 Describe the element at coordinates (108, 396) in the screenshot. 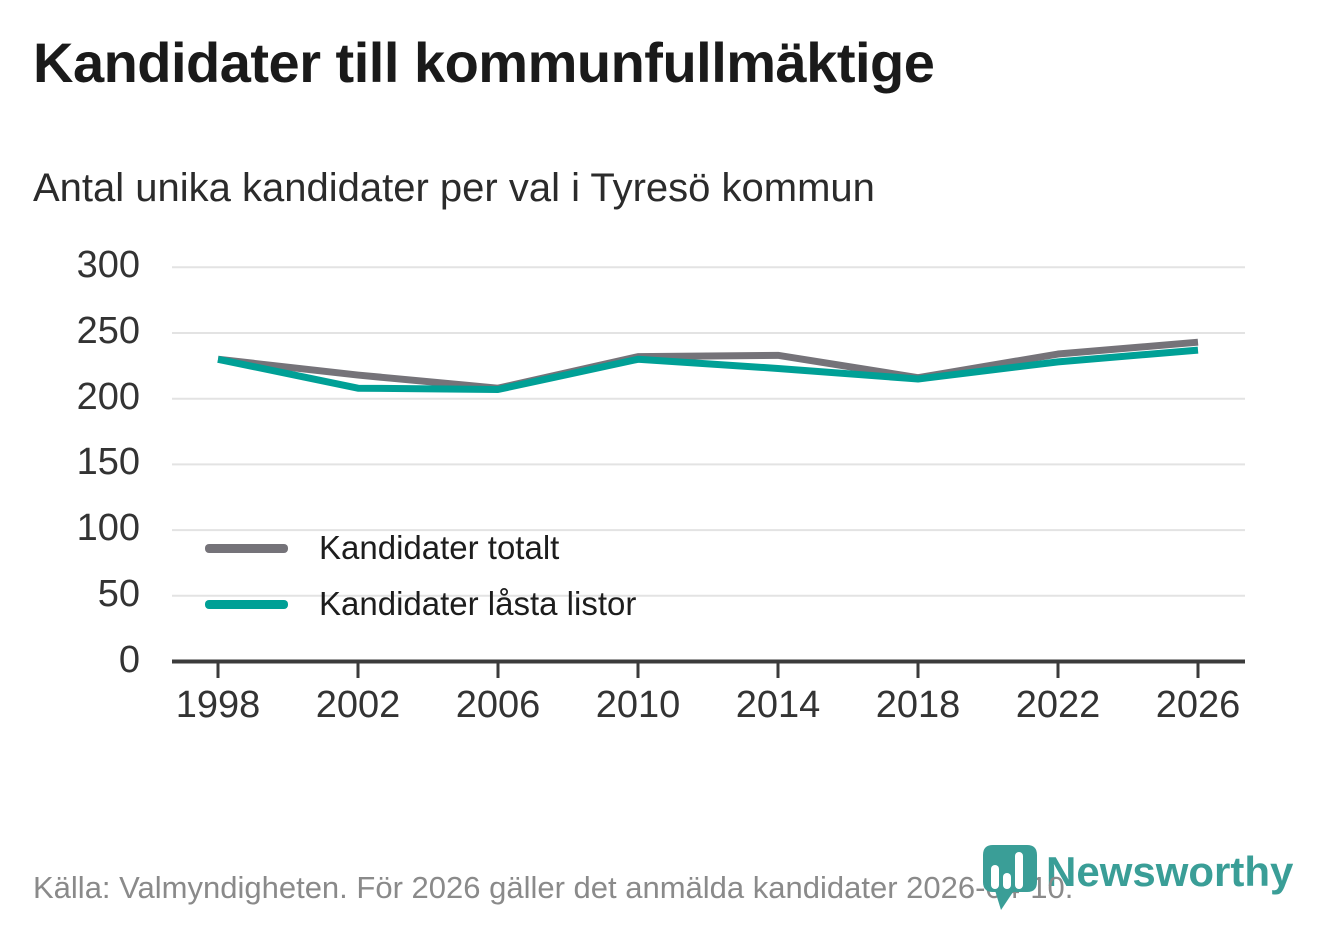

I see `y-axis-label-200: 200` at that location.